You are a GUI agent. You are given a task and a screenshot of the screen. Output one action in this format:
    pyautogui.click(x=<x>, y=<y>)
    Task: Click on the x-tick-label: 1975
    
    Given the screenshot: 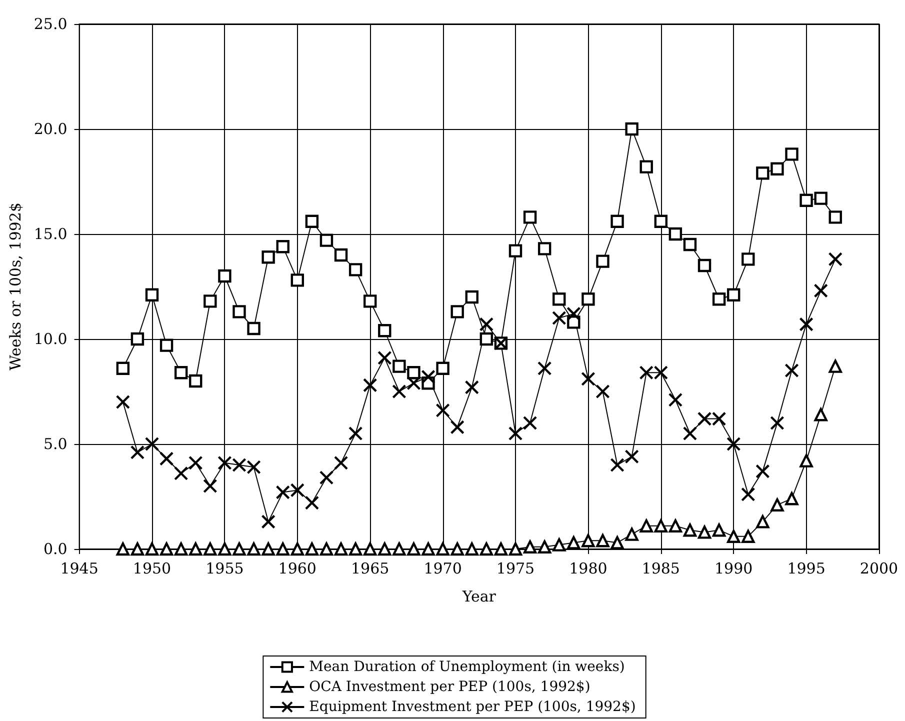 What is the action you would take?
    pyautogui.click(x=515, y=569)
    